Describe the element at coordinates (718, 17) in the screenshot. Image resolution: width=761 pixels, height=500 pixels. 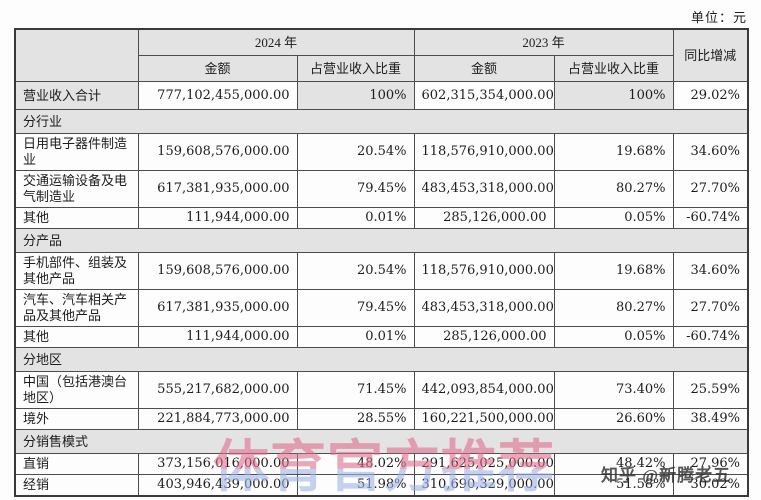
I see `unit-label: 单位：元` at that location.